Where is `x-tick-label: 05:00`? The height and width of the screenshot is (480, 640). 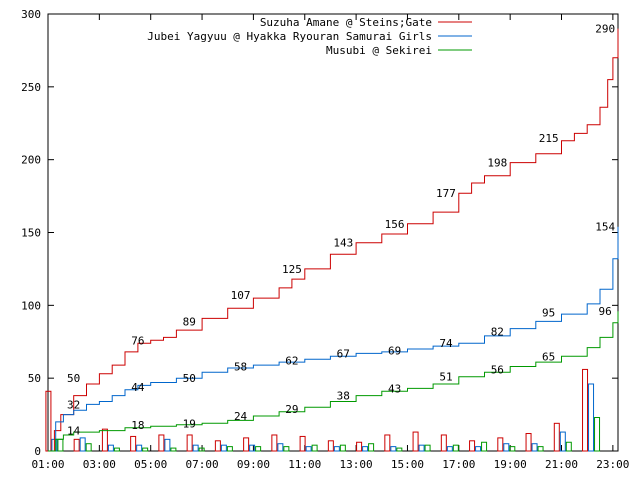
x-tick-label: 05:00 is located at coordinates (150, 464).